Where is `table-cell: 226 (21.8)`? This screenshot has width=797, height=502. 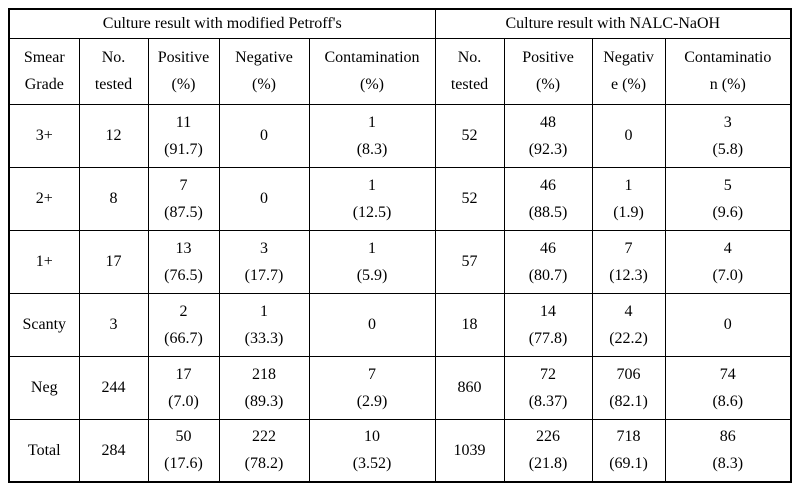
table-cell: 226 (21.8) is located at coordinates (548, 450).